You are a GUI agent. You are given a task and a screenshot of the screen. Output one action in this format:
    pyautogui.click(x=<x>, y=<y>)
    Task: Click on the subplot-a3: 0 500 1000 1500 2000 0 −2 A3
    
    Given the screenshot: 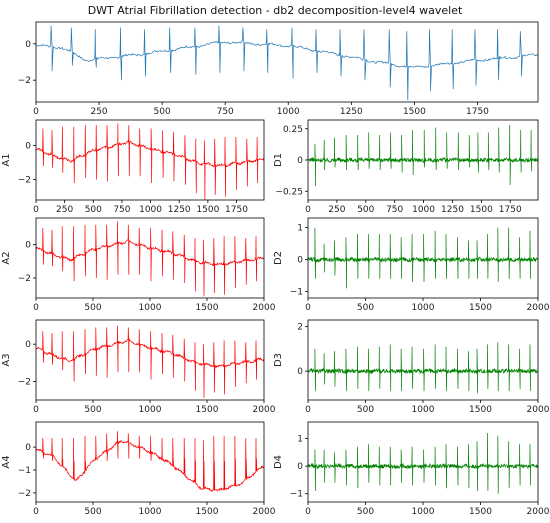 What is the action you would take?
    pyautogui.click(x=138, y=367)
    